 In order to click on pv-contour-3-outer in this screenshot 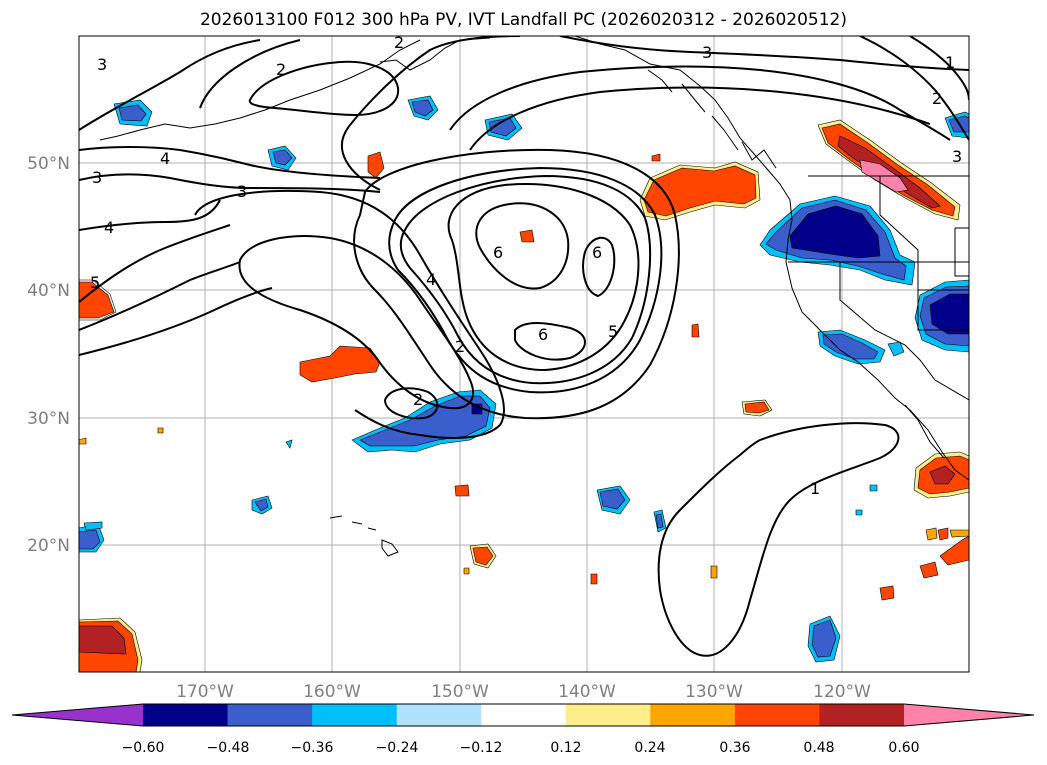, I will do `click(356, 322)`.